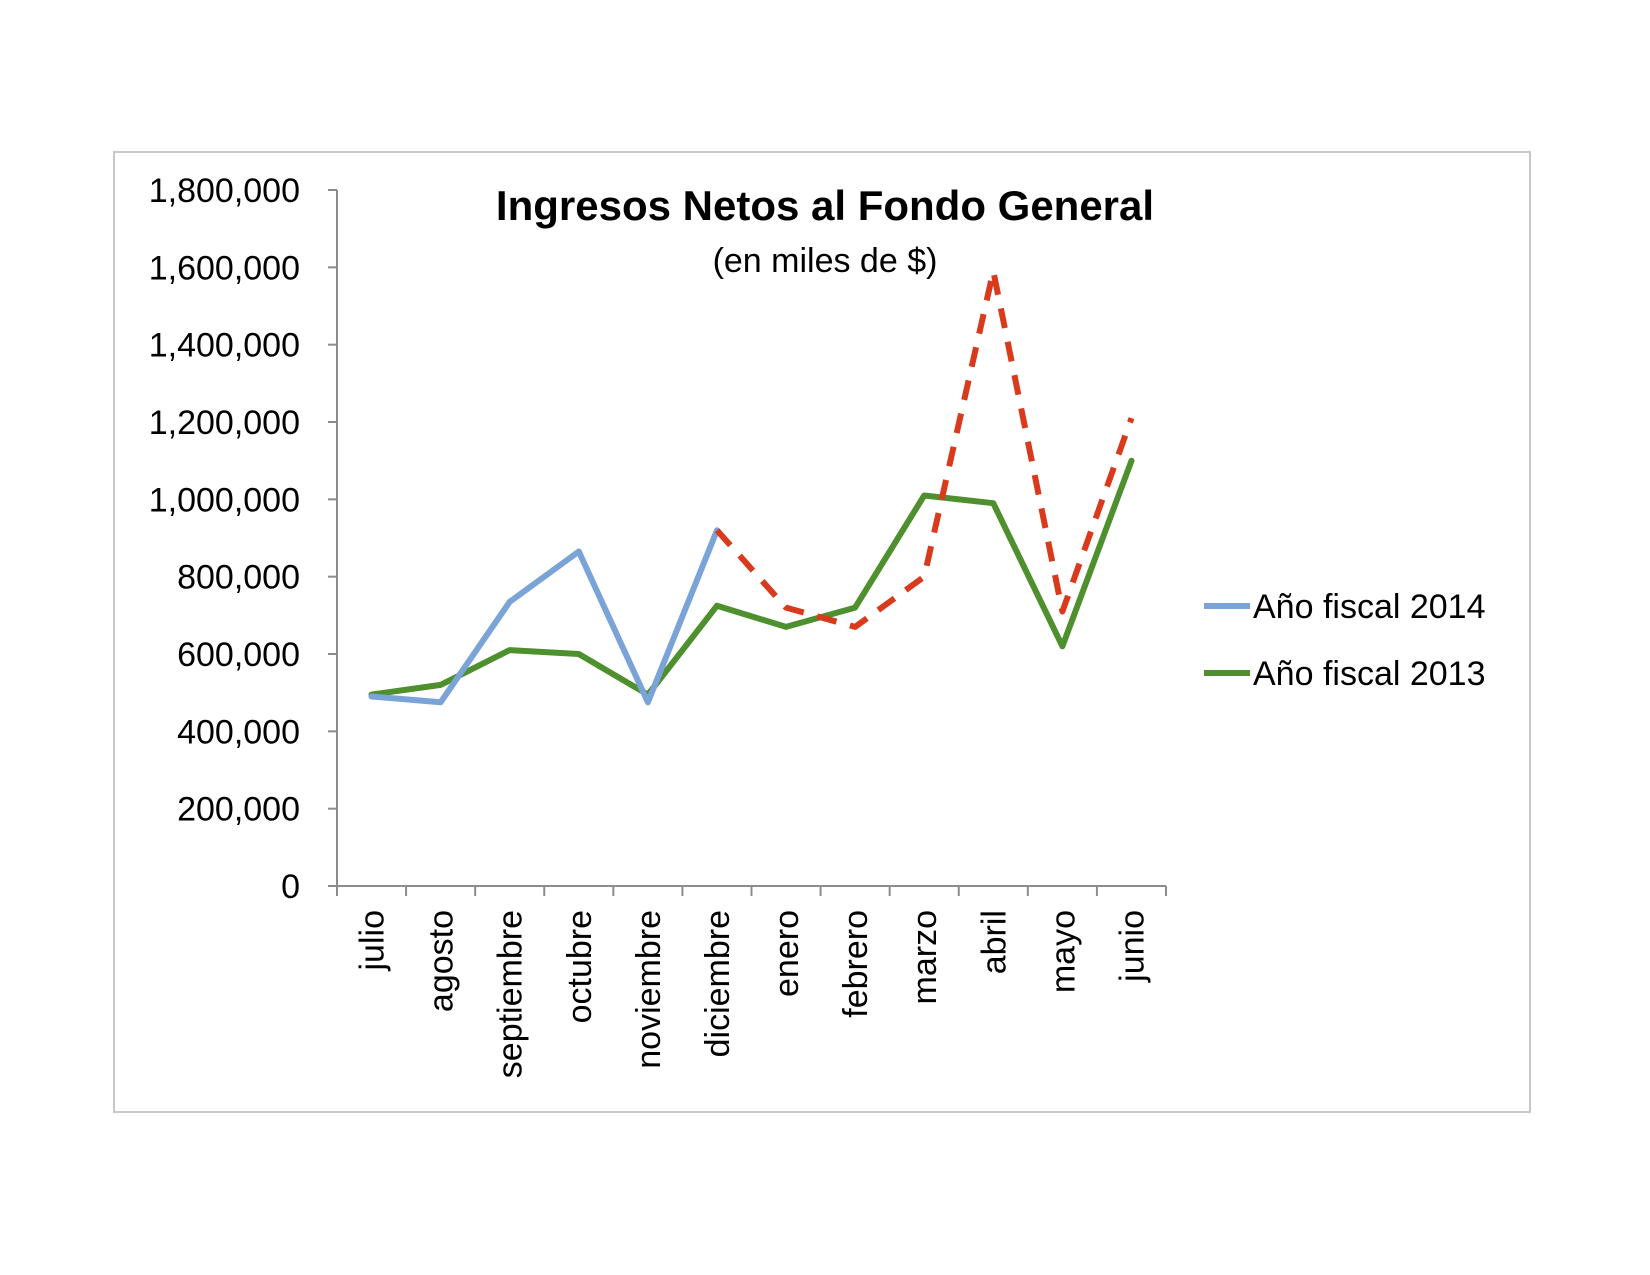 This screenshot has height=1275, width=1650. What do you see at coordinates (1063, 951) in the screenshot?
I see `x-tick-label: mayo` at bounding box center [1063, 951].